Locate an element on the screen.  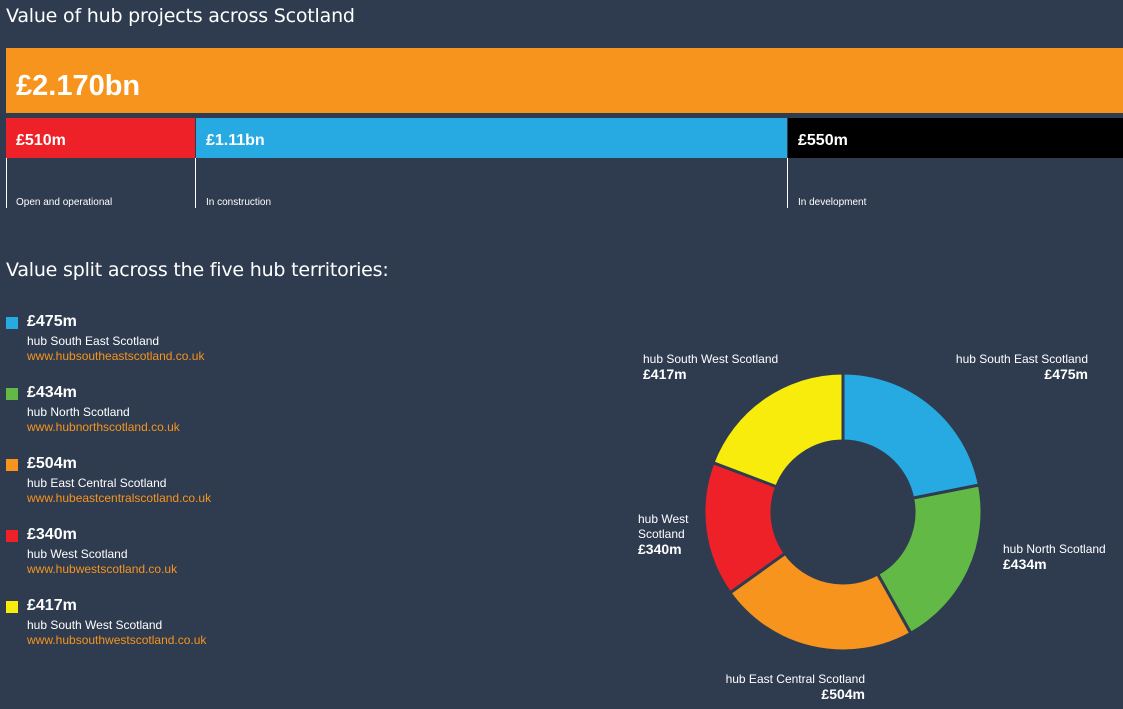
segment-in-development: £550m is located at coordinates (955, 138).